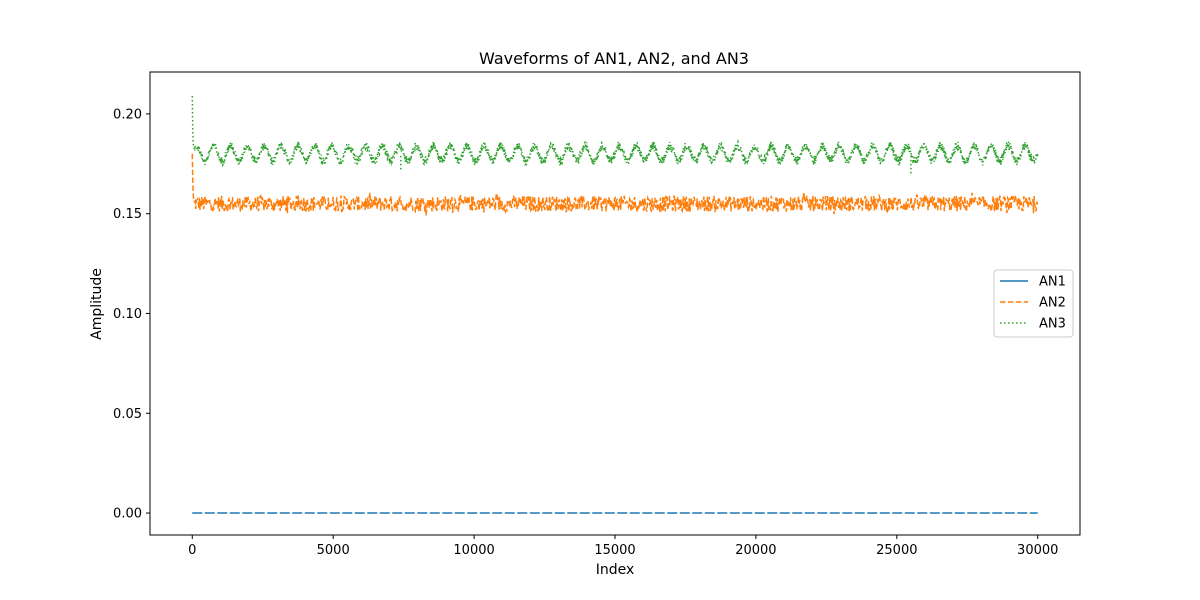 The image size is (1200, 600). I want to click on legend: AN1 AN2 AN3, so click(1033, 303).